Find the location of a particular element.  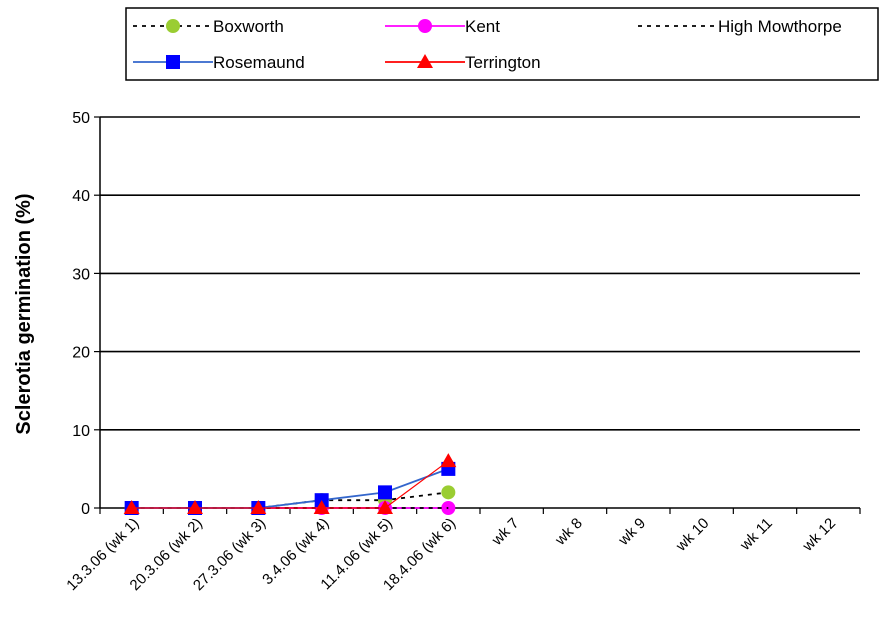

y-tick-label-10: 10 is located at coordinates (81, 431).